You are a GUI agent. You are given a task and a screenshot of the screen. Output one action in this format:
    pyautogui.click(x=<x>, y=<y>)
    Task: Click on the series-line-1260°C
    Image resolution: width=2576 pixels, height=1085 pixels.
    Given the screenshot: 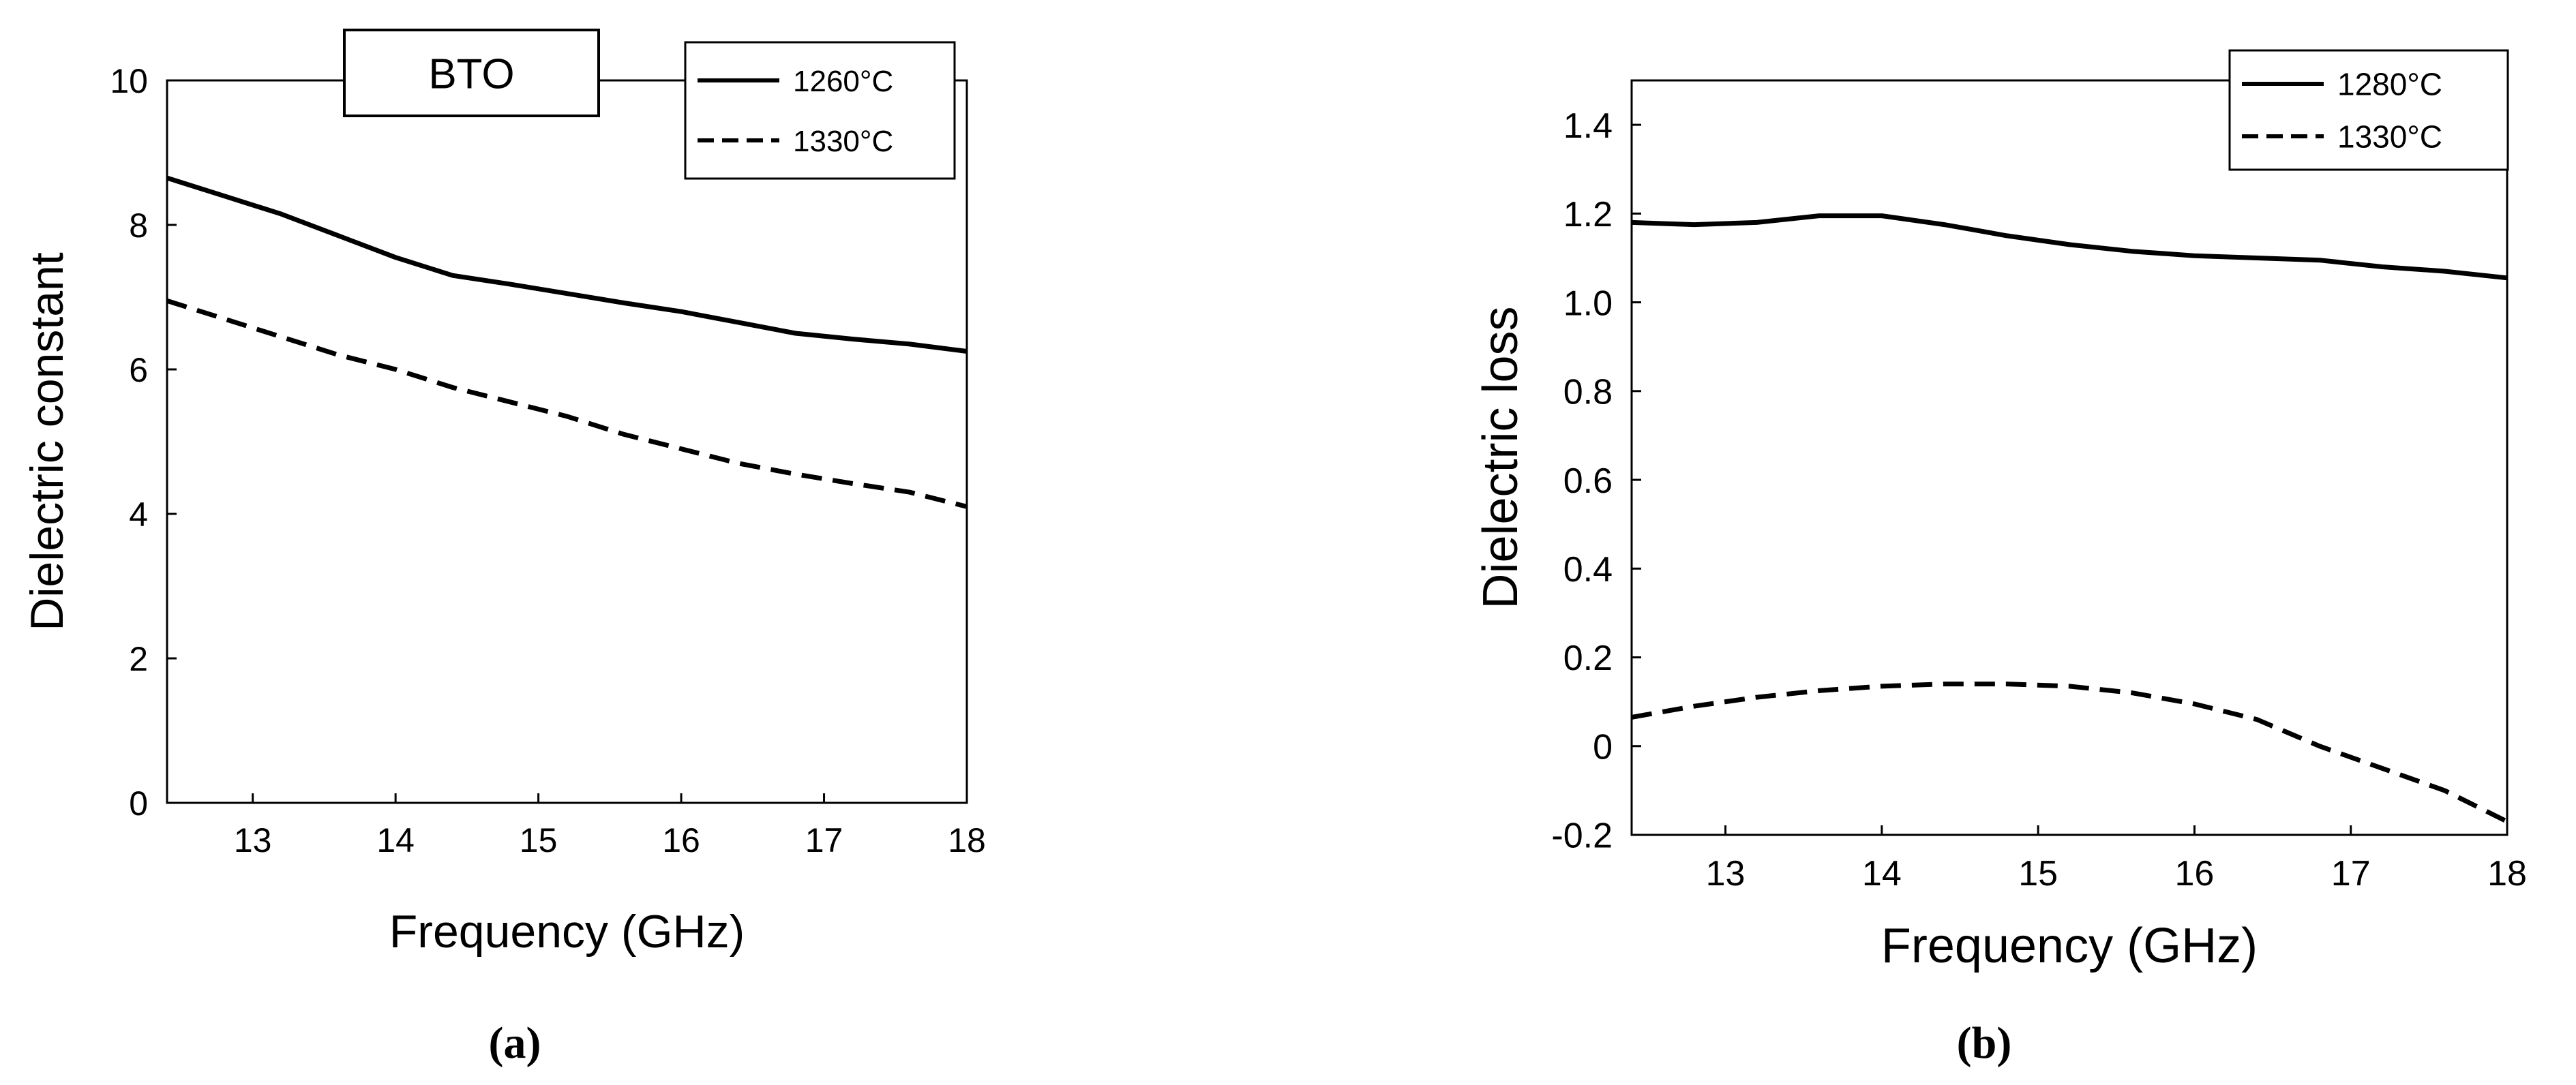 What is the action you would take?
    pyautogui.click(x=567, y=264)
    